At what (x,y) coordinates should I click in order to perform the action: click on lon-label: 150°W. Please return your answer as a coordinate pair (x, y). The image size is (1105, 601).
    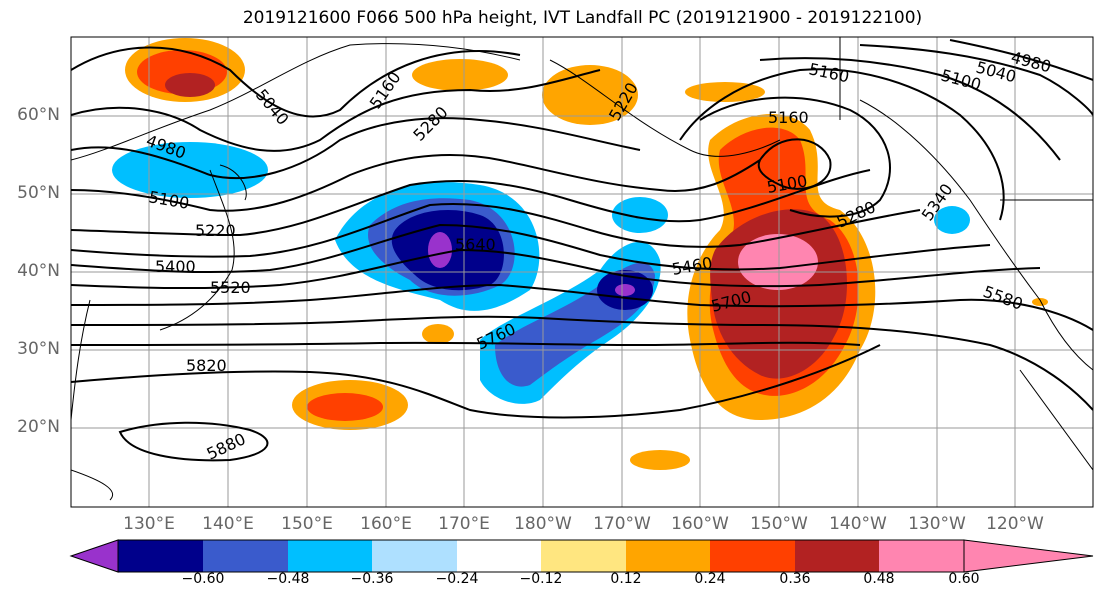
    Looking at the image, I should click on (779, 524).